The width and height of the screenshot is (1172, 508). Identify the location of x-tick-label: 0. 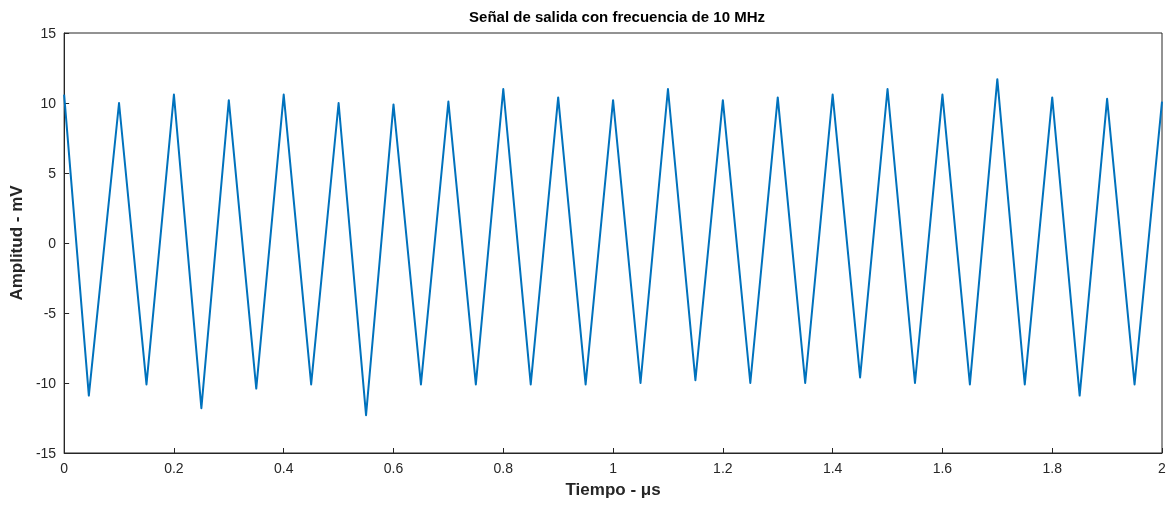
(64, 468).